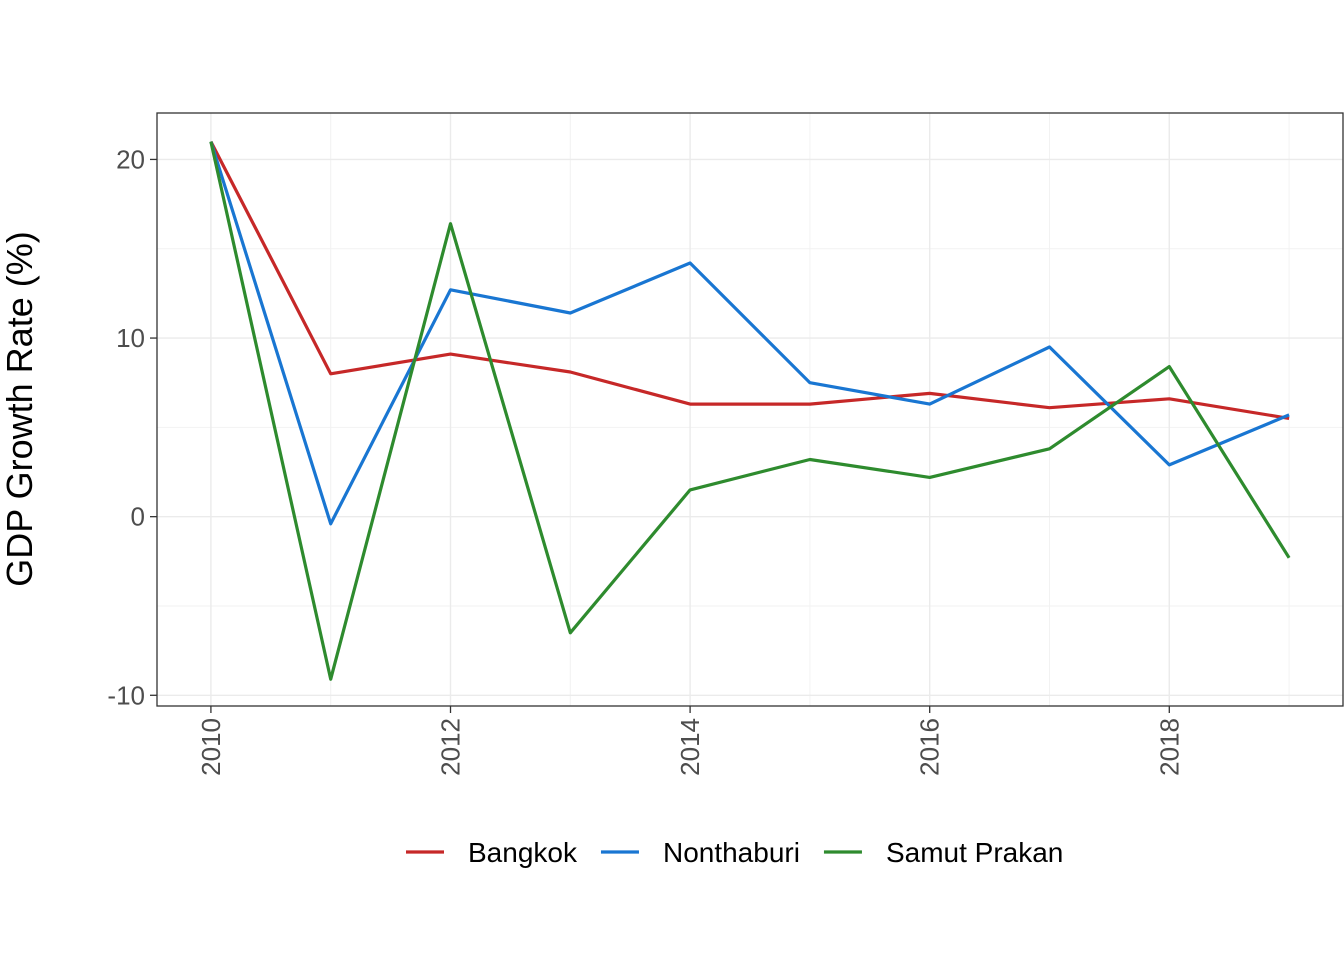 The height and width of the screenshot is (960, 1344). What do you see at coordinates (132, 427) in the screenshot?
I see `y-axis: -10 0 10 20` at bounding box center [132, 427].